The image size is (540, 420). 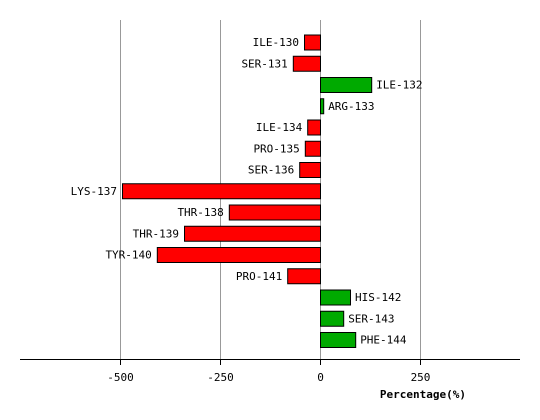 I want to click on bar-label: ARG-133, so click(x=351, y=106).